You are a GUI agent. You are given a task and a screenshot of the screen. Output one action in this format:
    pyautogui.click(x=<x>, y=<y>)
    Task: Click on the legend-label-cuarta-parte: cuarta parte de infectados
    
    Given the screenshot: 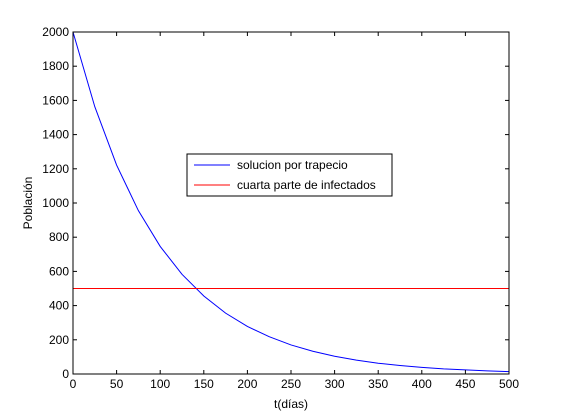 What is the action you would take?
    pyautogui.click(x=306, y=185)
    